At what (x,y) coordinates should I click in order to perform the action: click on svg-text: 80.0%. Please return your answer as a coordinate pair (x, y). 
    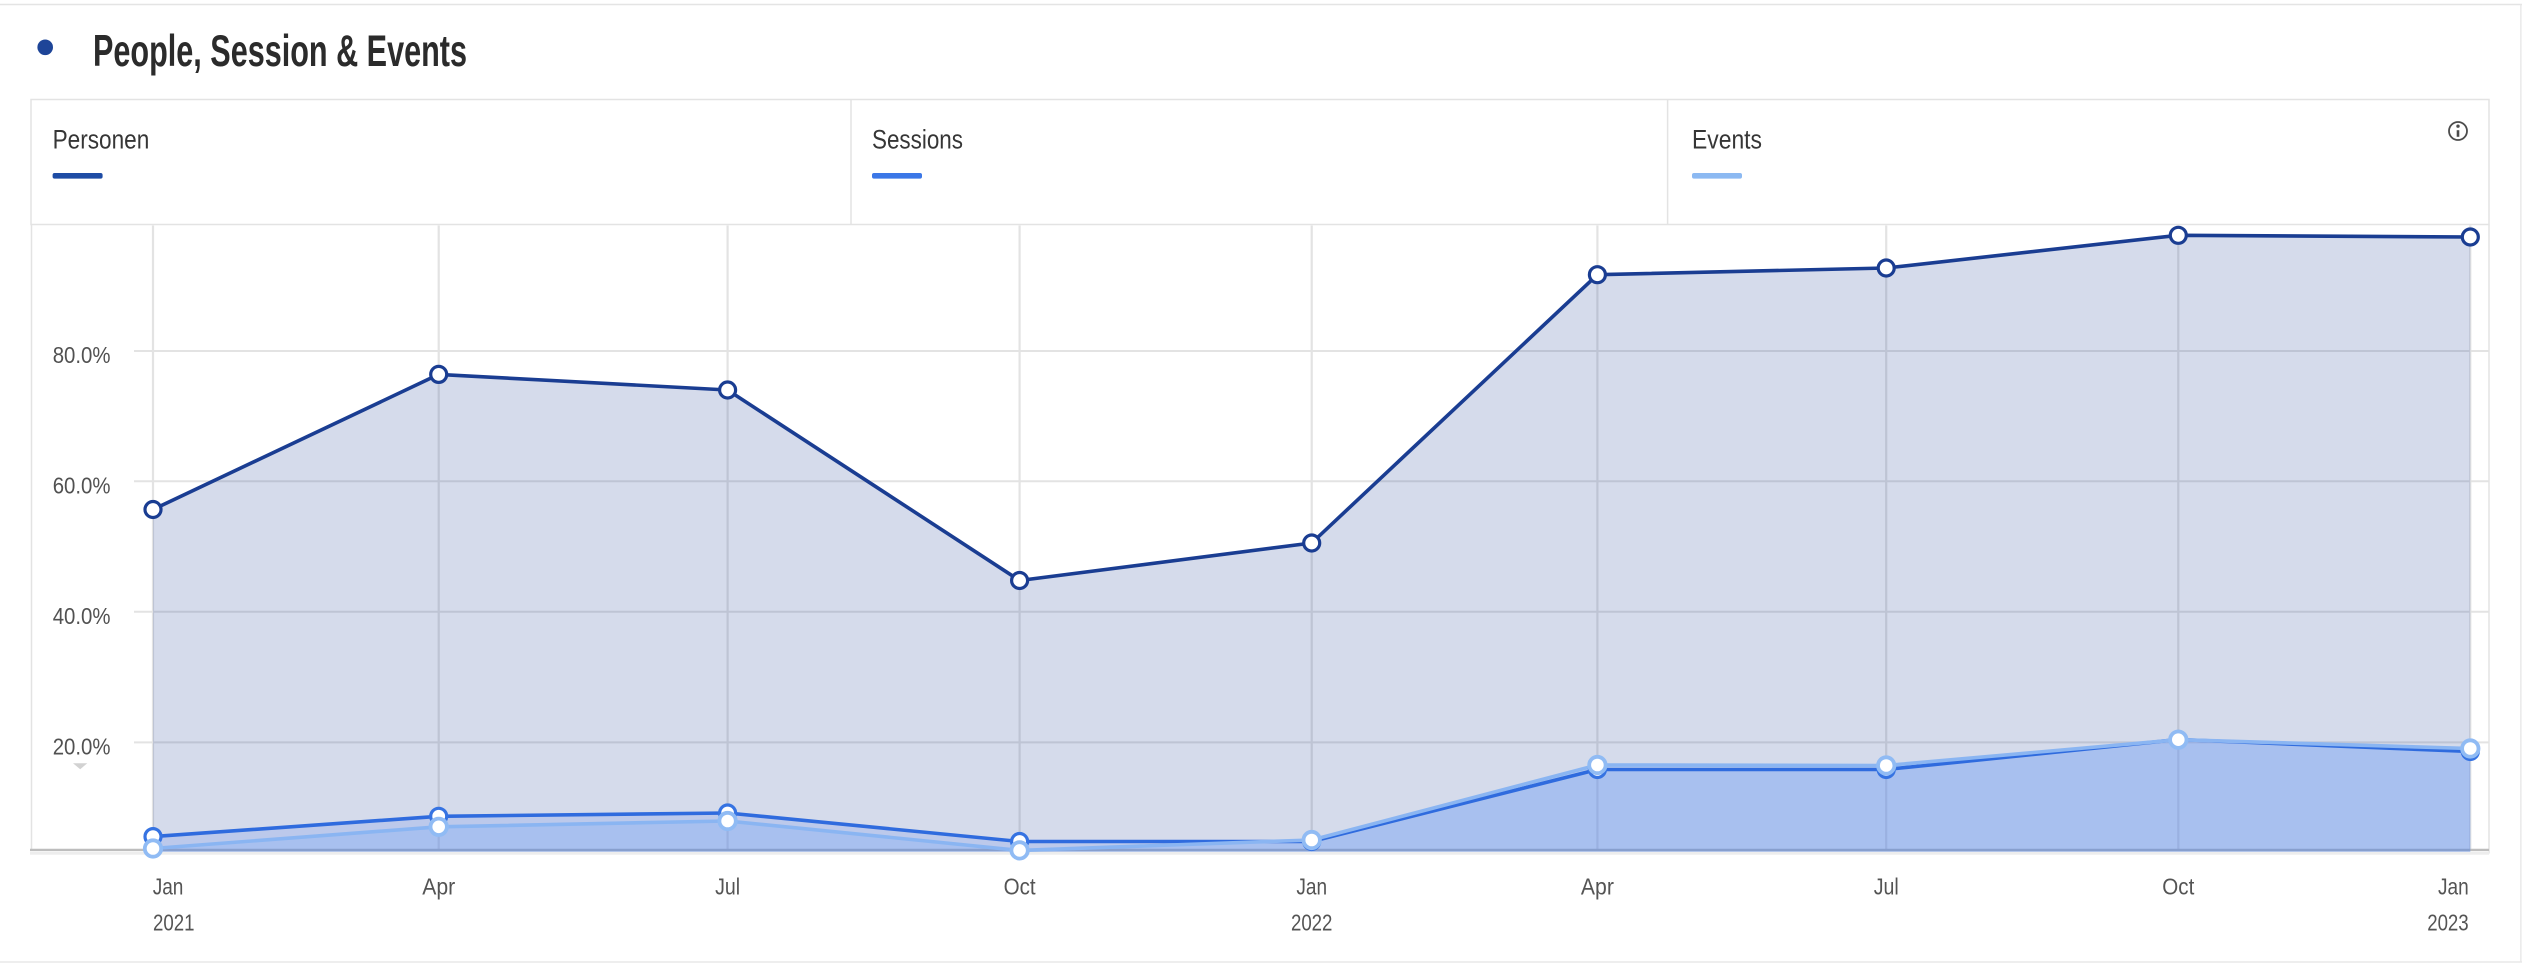
    Looking at the image, I should click on (82, 355).